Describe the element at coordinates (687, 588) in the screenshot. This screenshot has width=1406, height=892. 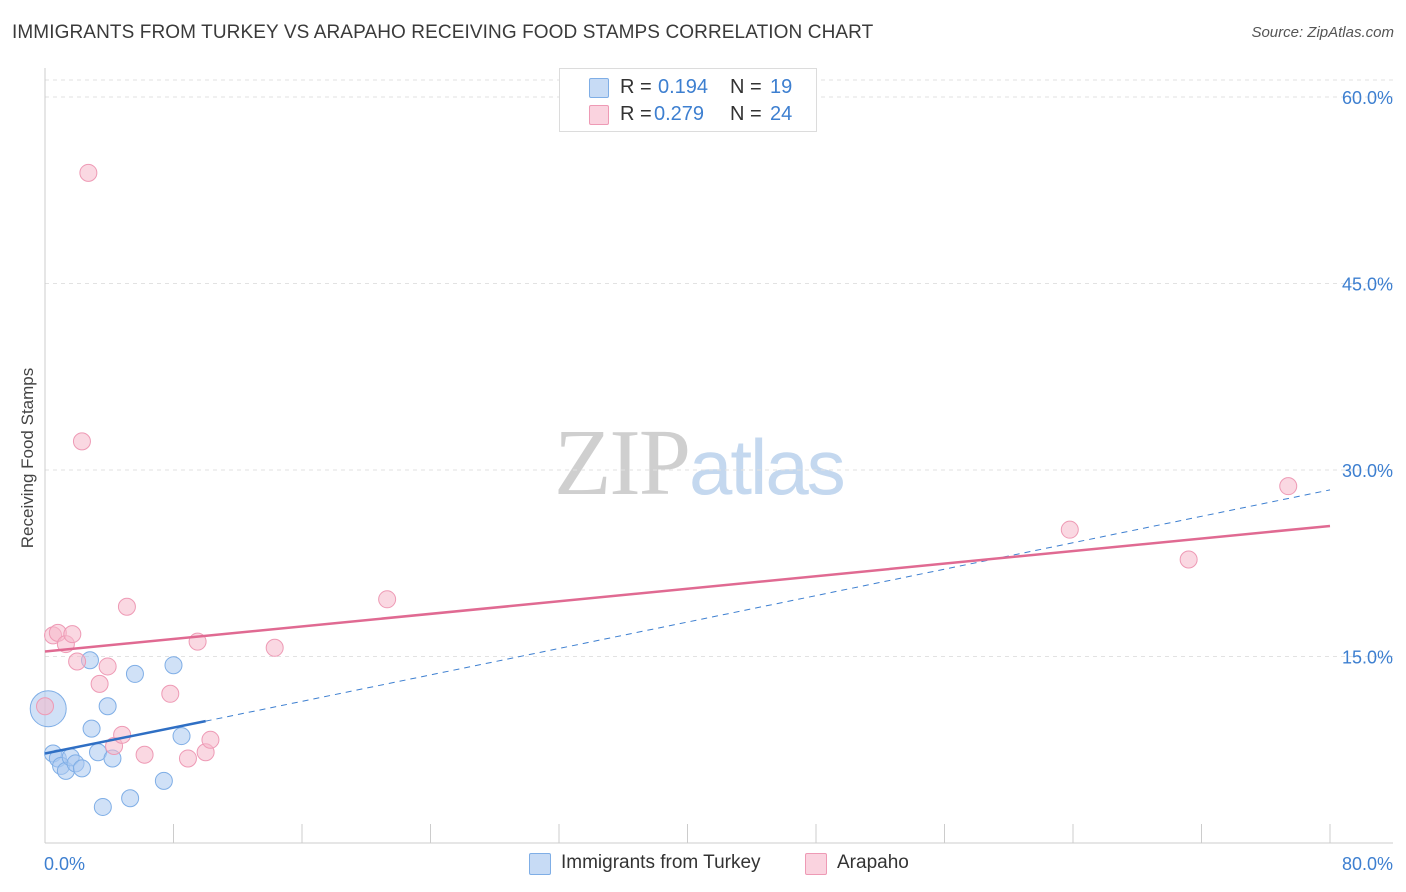
I see `arapaho-trend-line` at that location.